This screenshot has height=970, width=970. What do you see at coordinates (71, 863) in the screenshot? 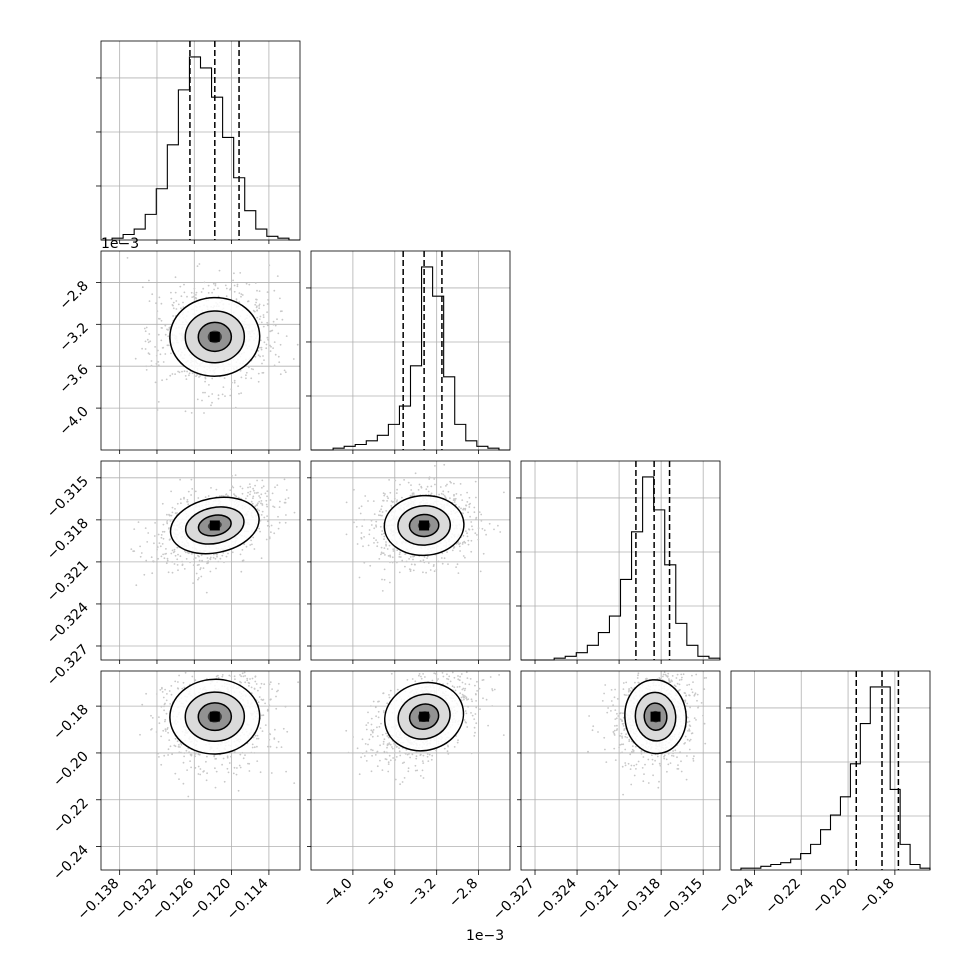
I see `y-tick-label: −0.24` at bounding box center [71, 863].